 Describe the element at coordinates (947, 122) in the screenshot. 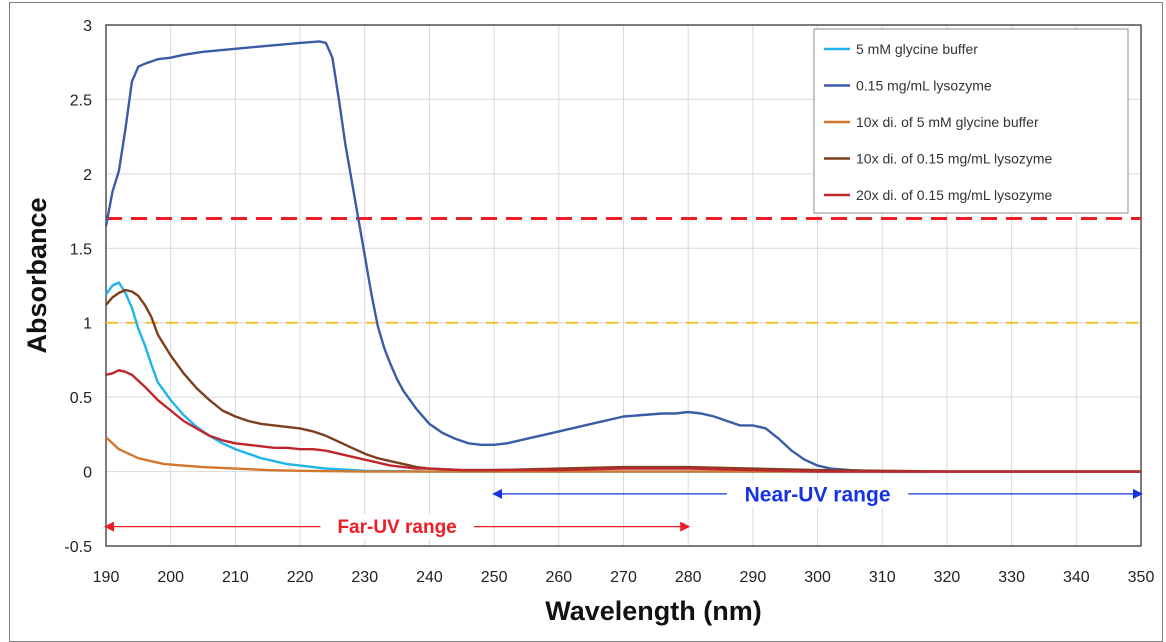

I see `legend-label: 10x di. of 5 mM glycine buffer` at that location.